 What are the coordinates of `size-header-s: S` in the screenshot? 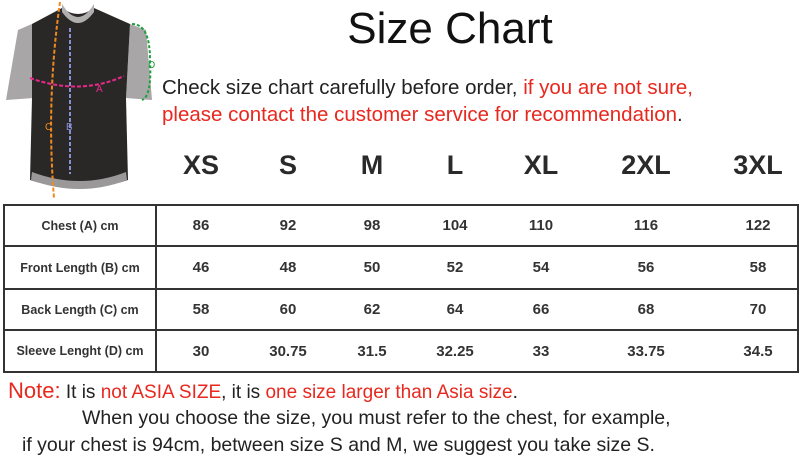 It's located at (288, 165).